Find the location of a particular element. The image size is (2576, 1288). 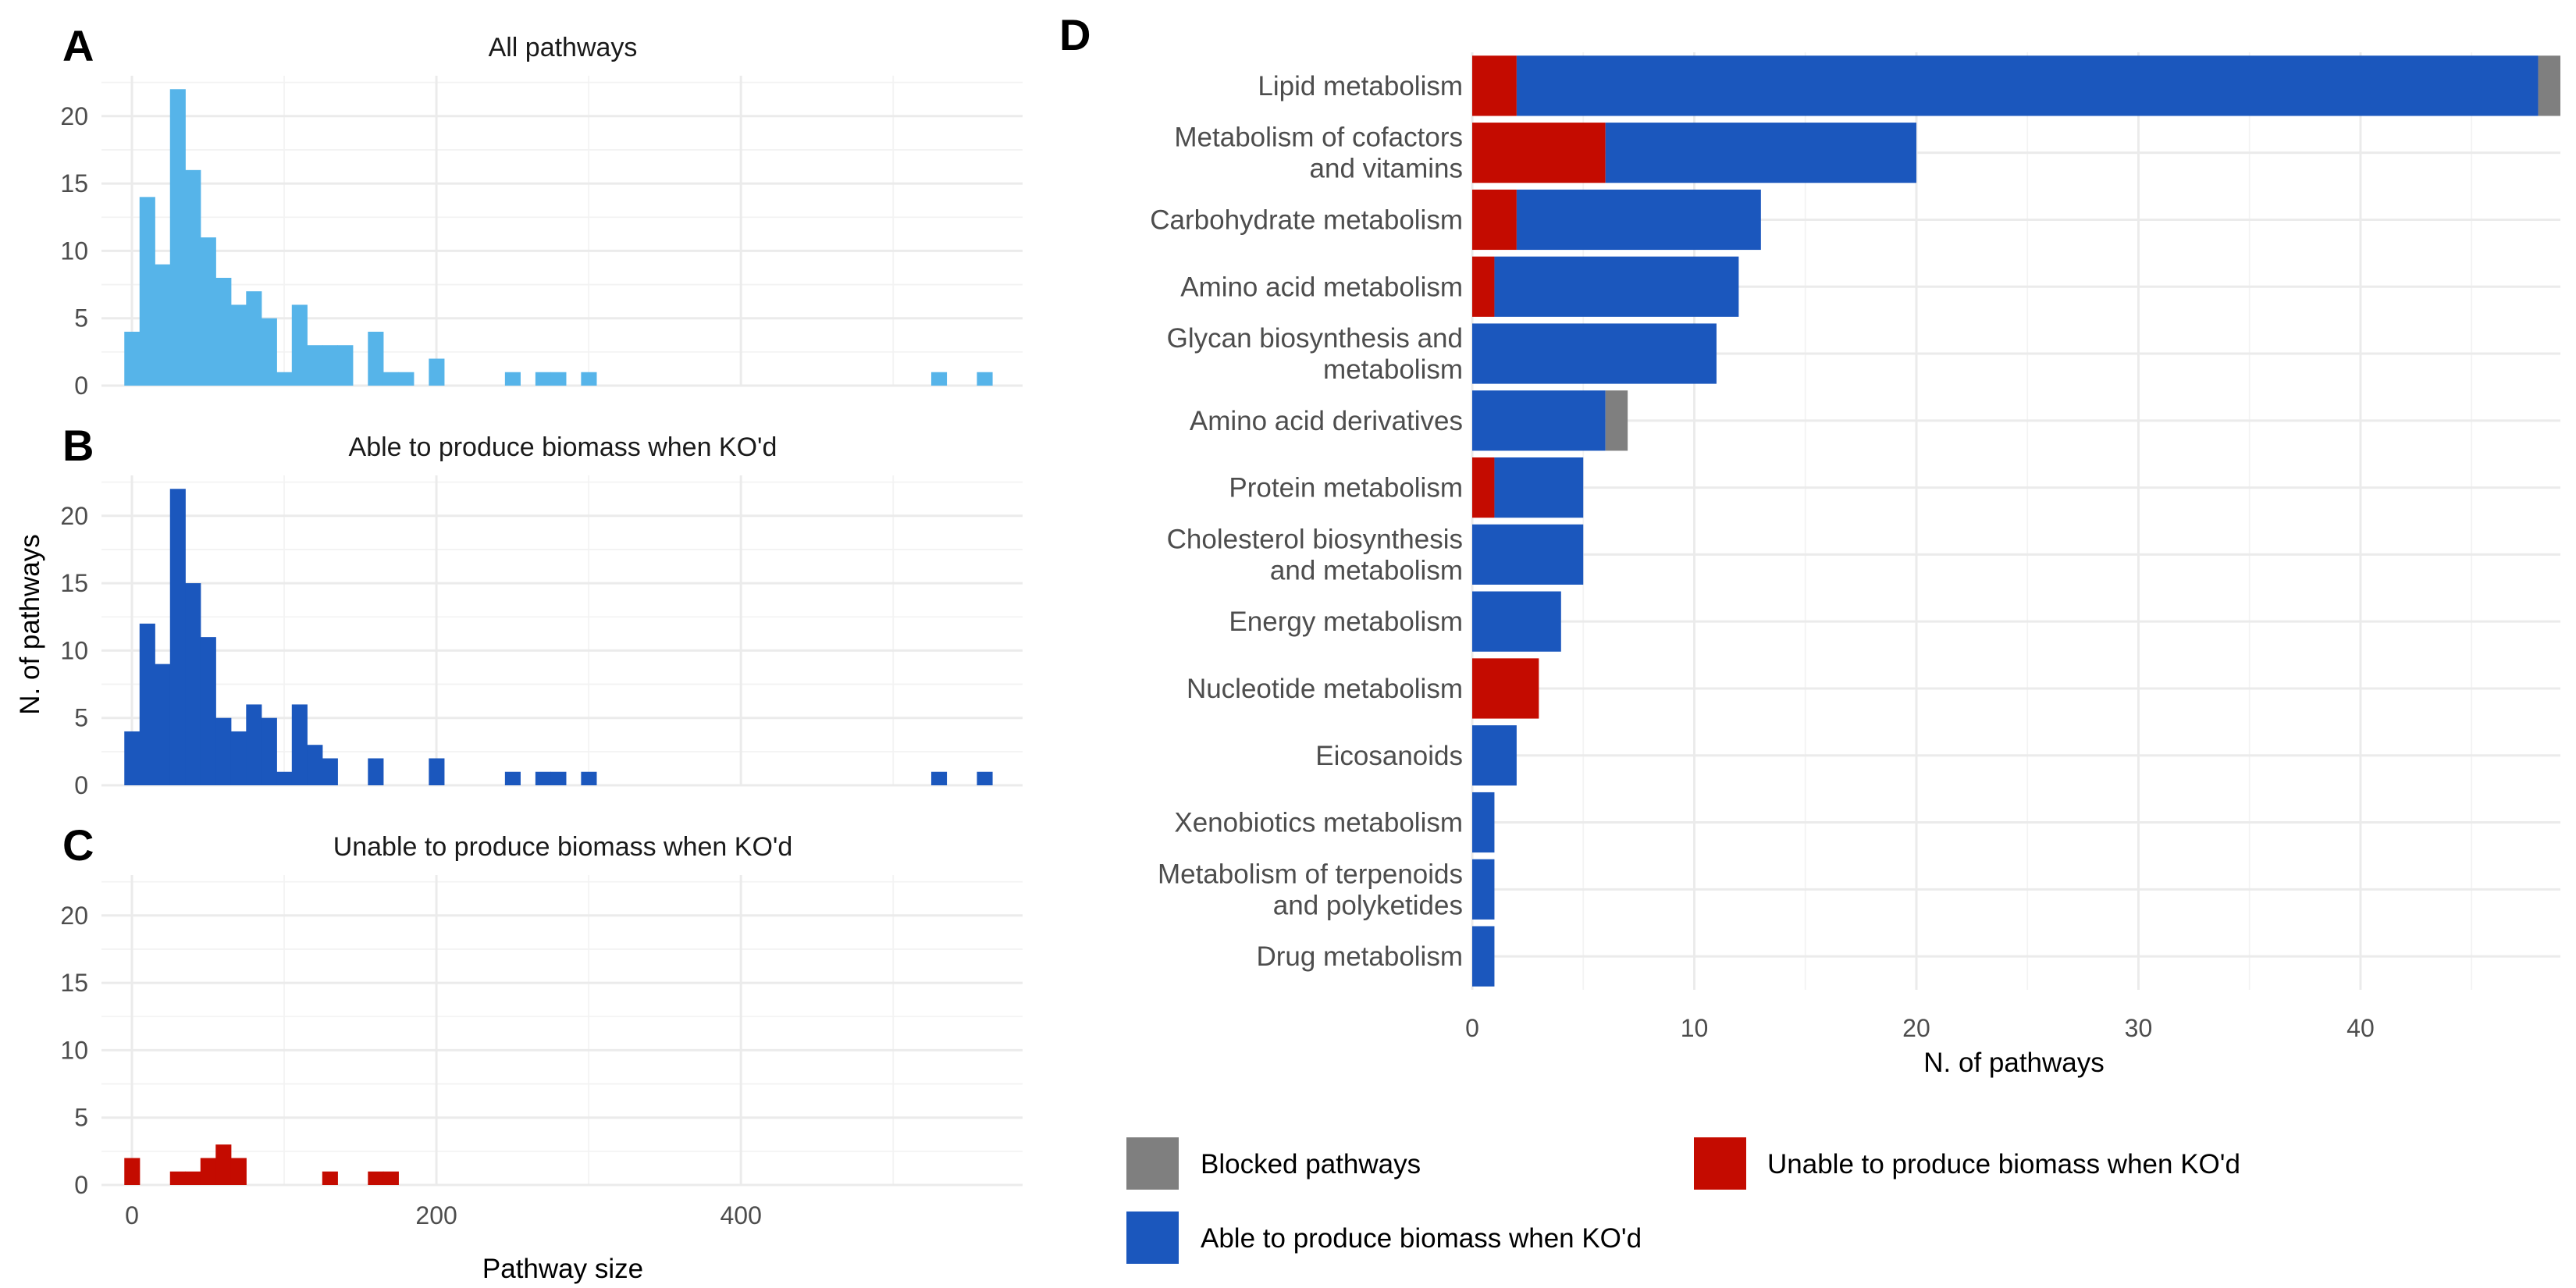

category-label: Lipid metabolism is located at coordinates (1360, 86).